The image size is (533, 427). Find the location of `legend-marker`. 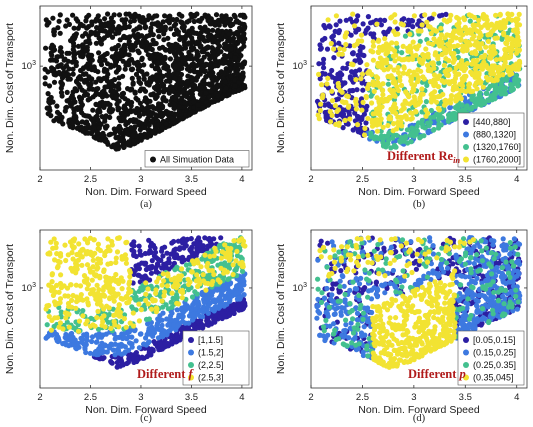

legend-marker is located at coordinates (466, 159).